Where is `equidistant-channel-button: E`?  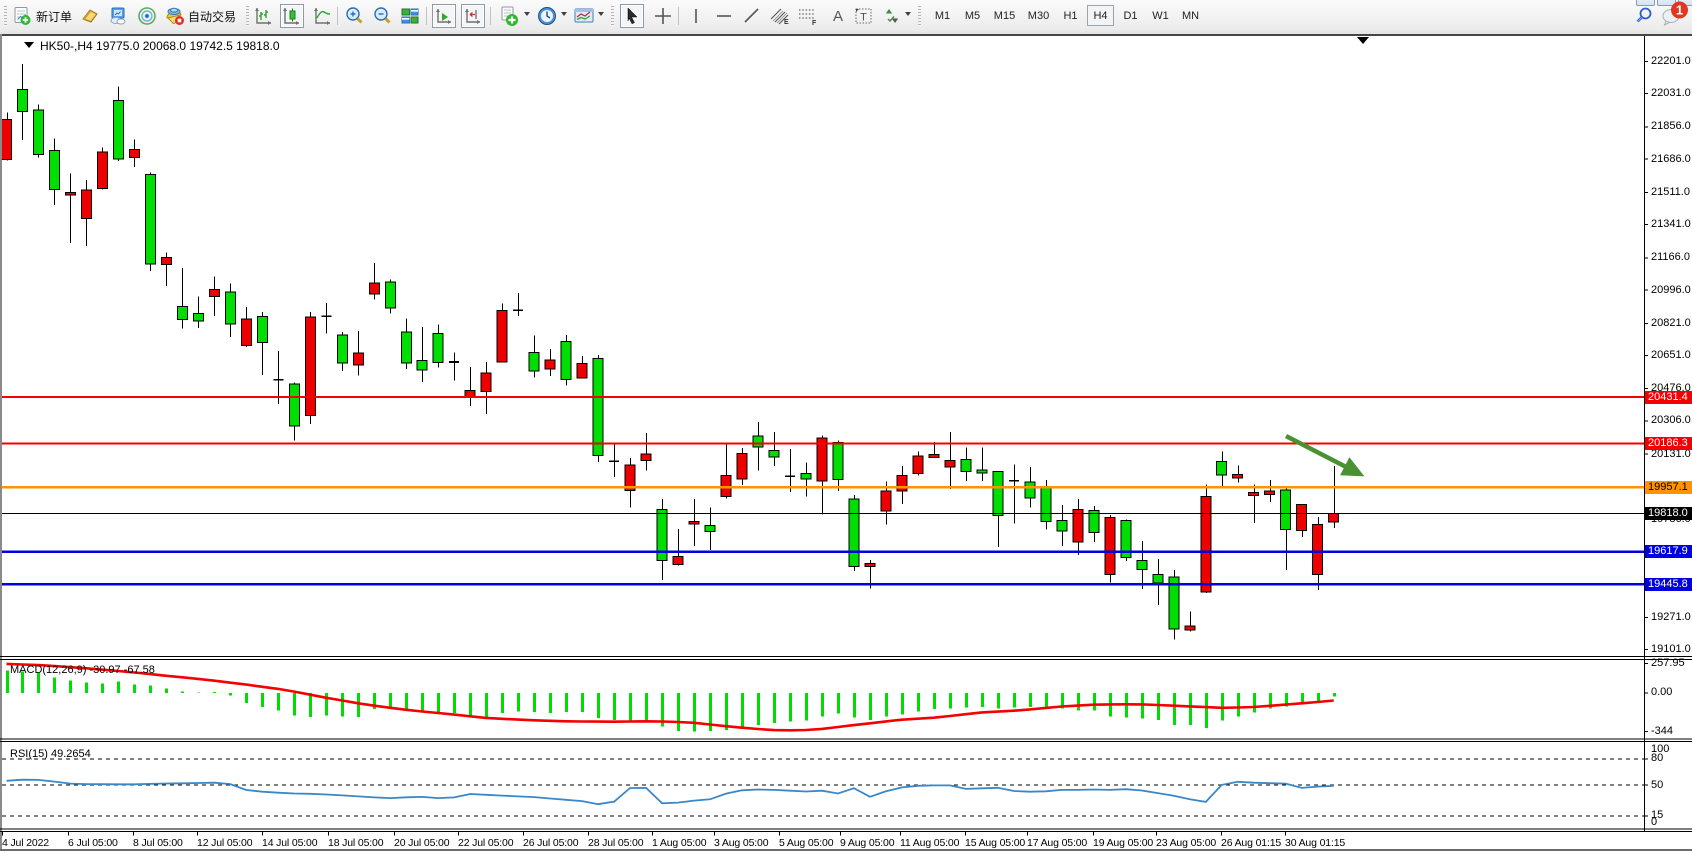
equidistant-channel-button: E is located at coordinates (780, 16).